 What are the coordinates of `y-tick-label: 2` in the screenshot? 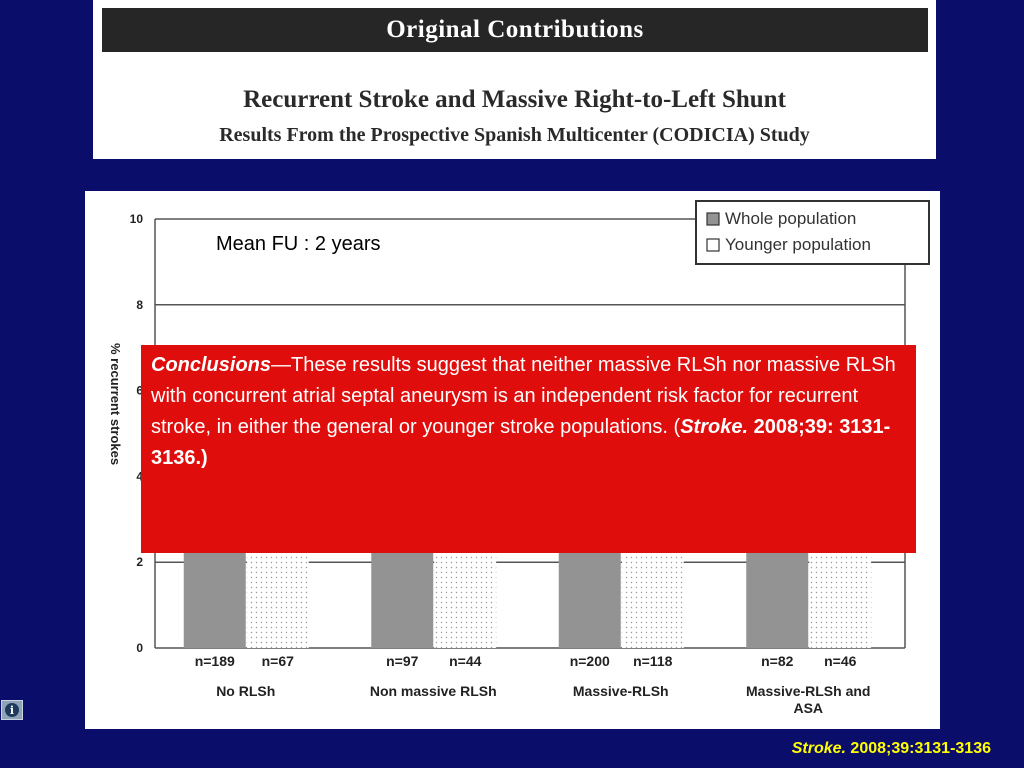 It's located at (139, 562).